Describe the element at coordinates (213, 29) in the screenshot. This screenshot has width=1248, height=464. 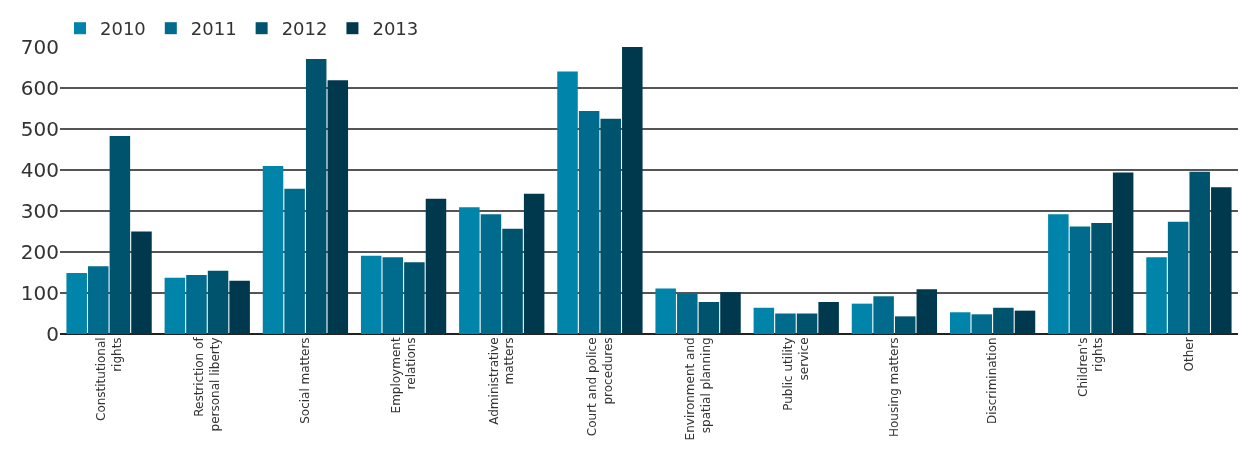
I see `legend-label: 2011` at that location.